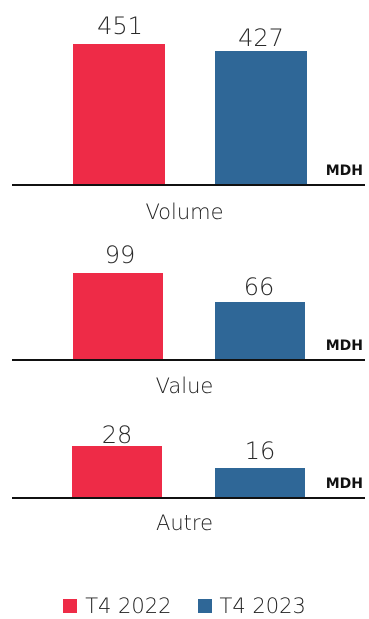  Describe the element at coordinates (70, 606) in the screenshot. I see `legend-swatch-2022` at that location.